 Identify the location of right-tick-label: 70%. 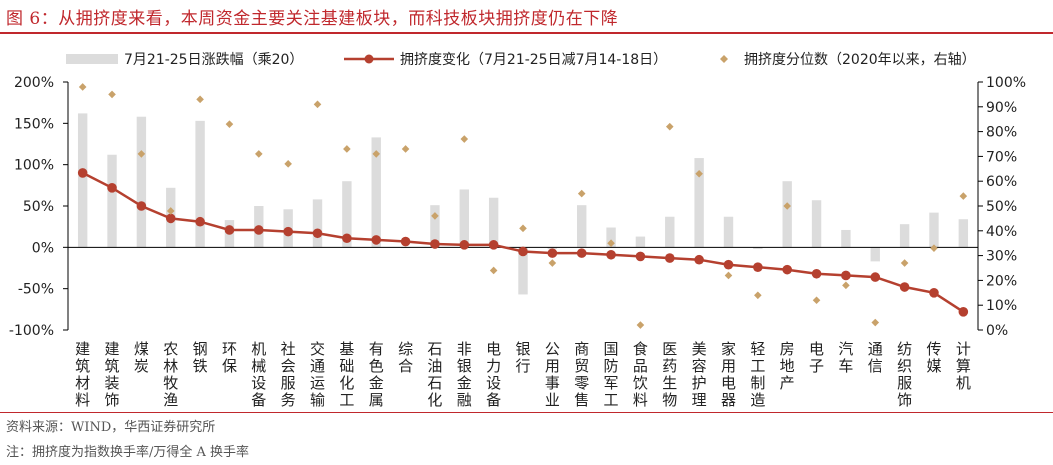
(1001, 157).